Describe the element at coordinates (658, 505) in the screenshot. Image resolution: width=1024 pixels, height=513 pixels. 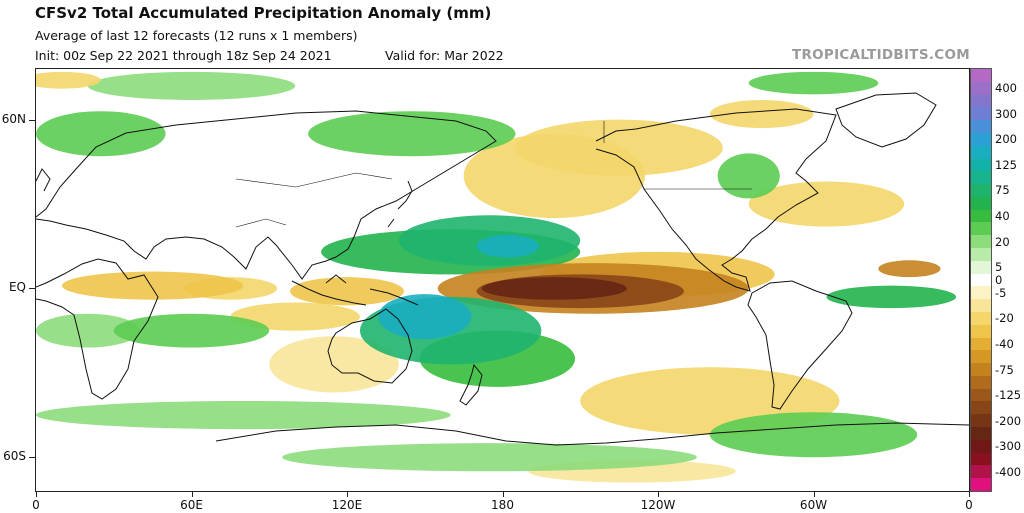
I see `lon-label: 120W` at that location.